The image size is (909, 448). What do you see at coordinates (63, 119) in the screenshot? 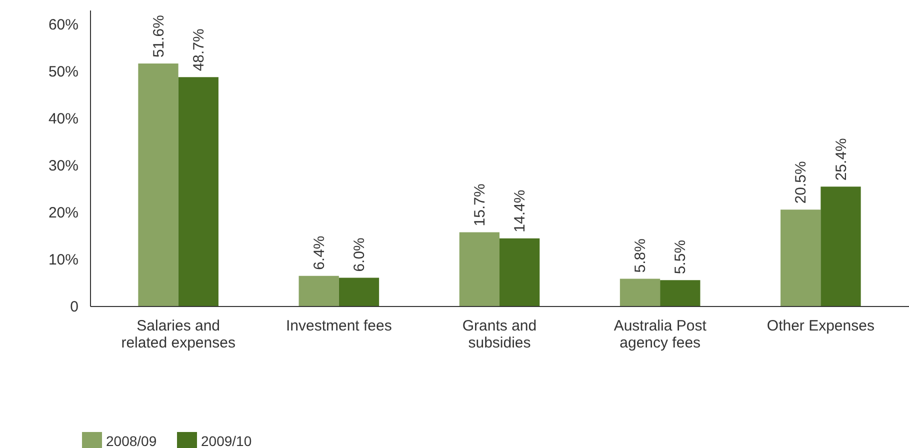
I see `y-tick-label: 40%` at bounding box center [63, 119].